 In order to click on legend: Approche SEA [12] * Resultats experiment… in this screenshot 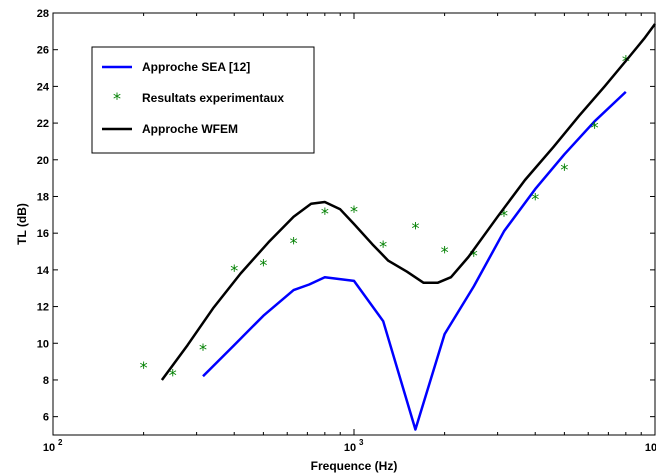, I will do `click(203, 100)`.